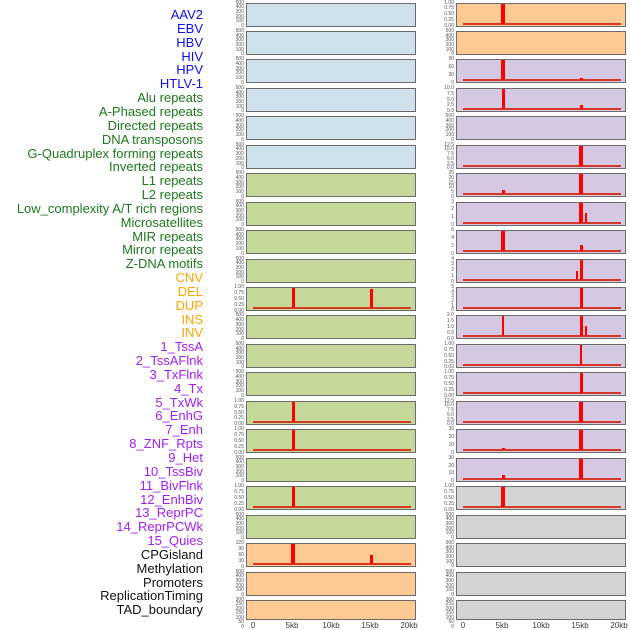  I want to click on y-axis-ticks: 120 90 60 30 0, so click(222, 555).